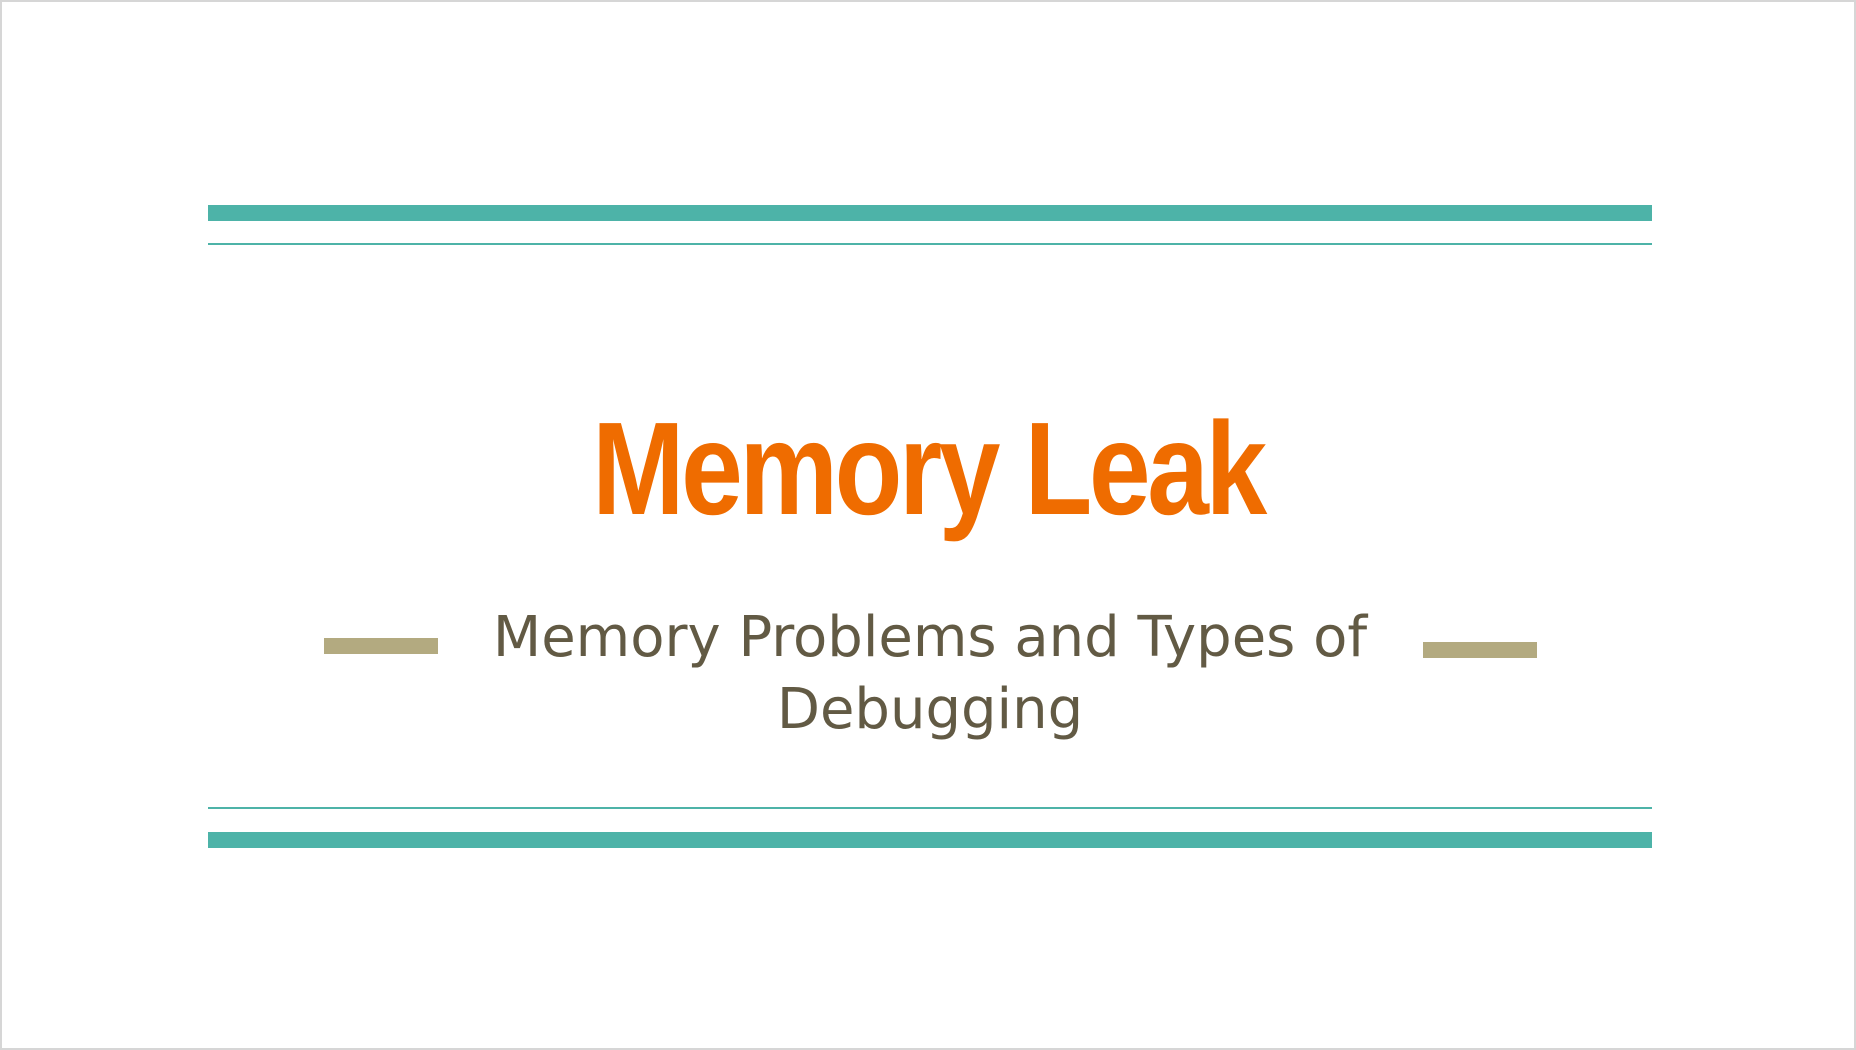  Describe the element at coordinates (930, 213) in the screenshot. I see `top-thick-rule` at that location.